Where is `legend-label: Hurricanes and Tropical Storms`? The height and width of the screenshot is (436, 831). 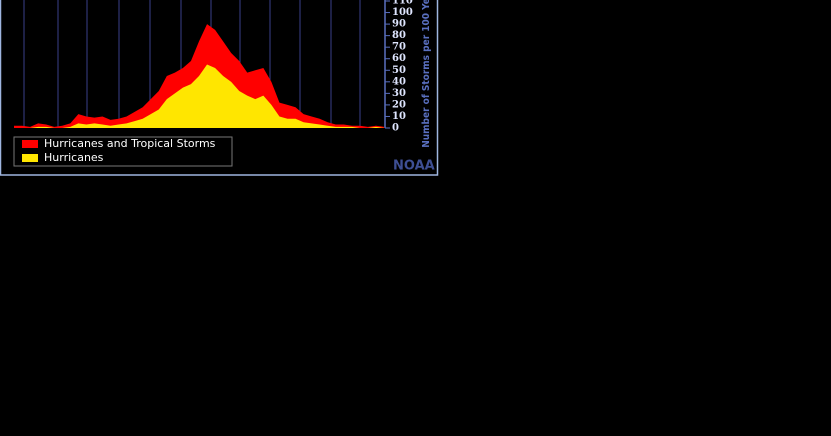
legend-label: Hurricanes and Tropical Storms is located at coordinates (130, 143).